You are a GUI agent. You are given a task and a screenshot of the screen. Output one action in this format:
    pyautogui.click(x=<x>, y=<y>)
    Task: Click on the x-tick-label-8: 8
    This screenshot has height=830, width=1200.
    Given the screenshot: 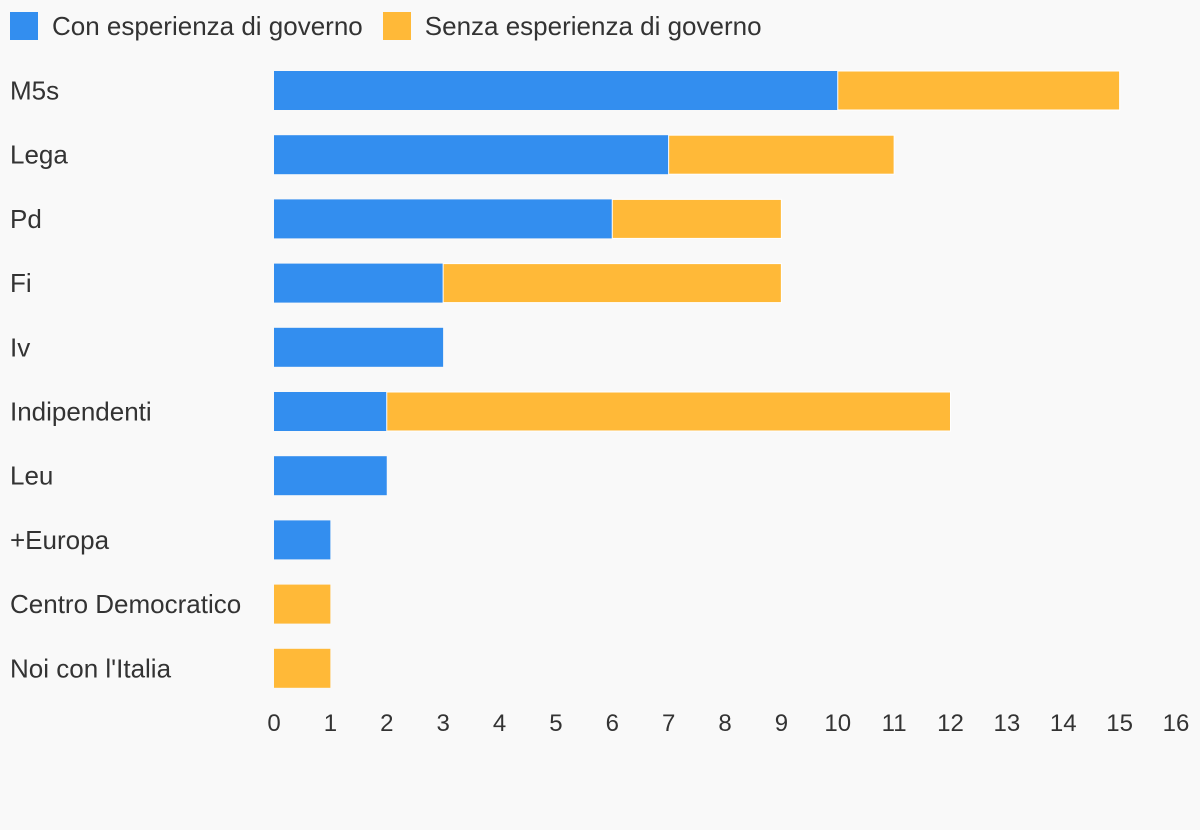 What is the action you would take?
    pyautogui.click(x=724, y=723)
    